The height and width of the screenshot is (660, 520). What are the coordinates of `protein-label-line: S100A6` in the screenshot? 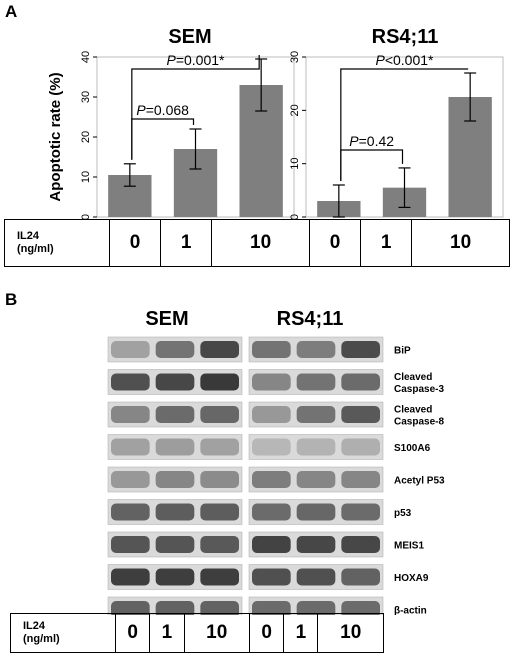 It's located at (412, 448).